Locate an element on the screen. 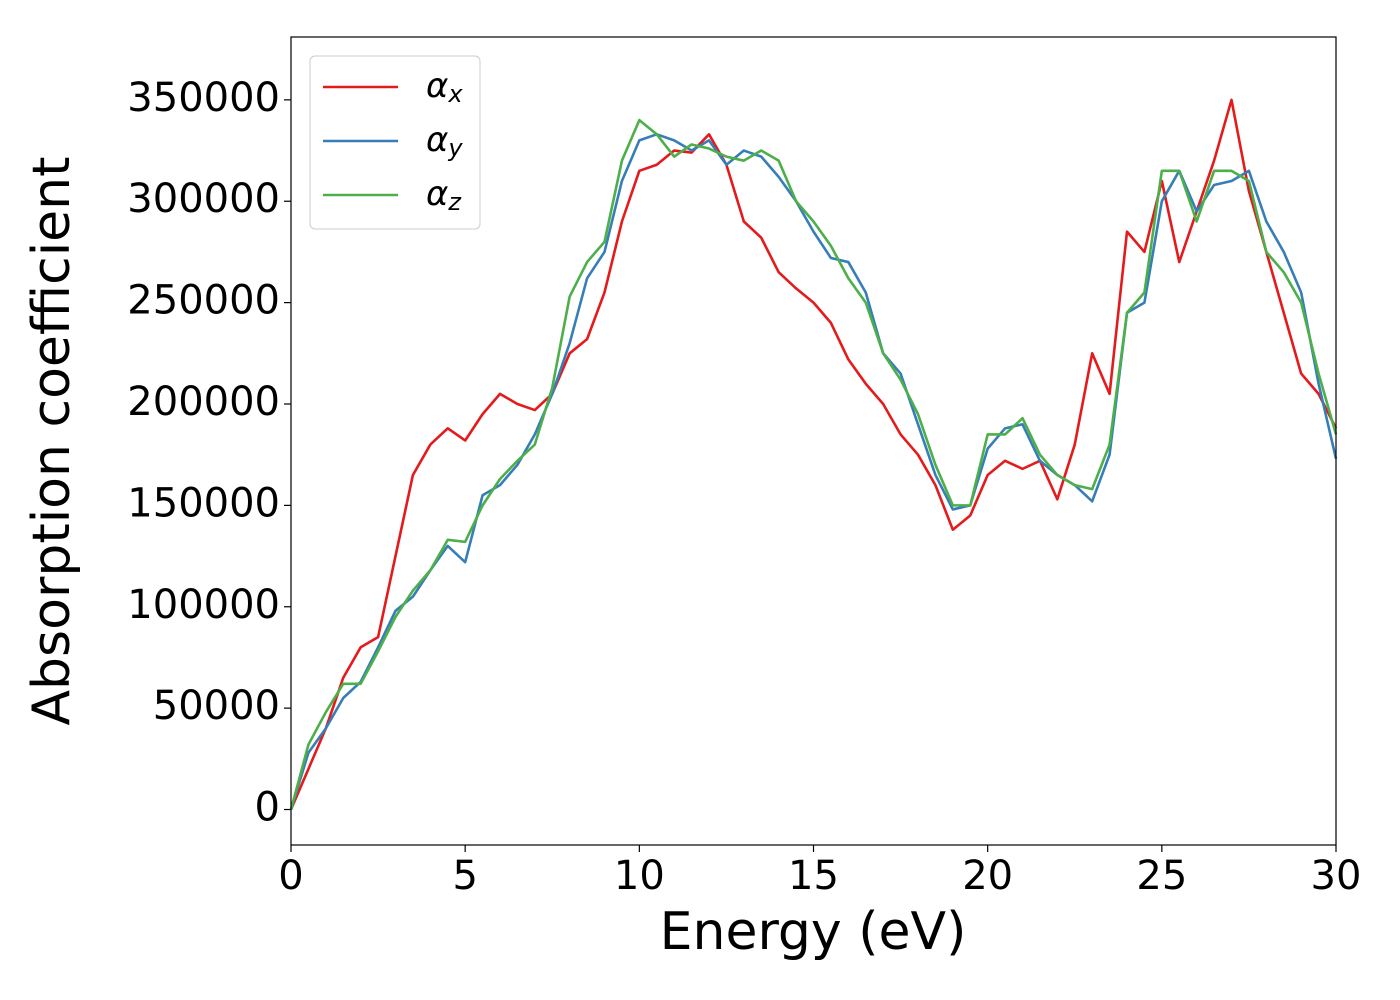  y-tick-label: 200000 is located at coordinates (203, 402).